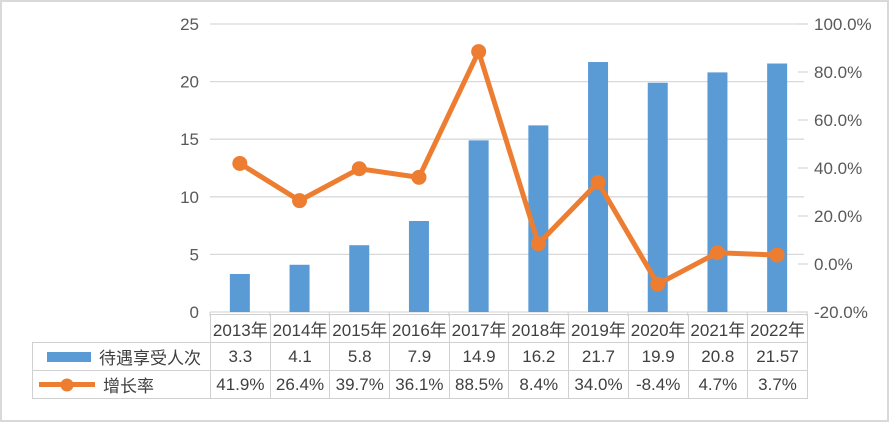 This screenshot has width=889, height=422. I want to click on bar-2022年, so click(777, 188).